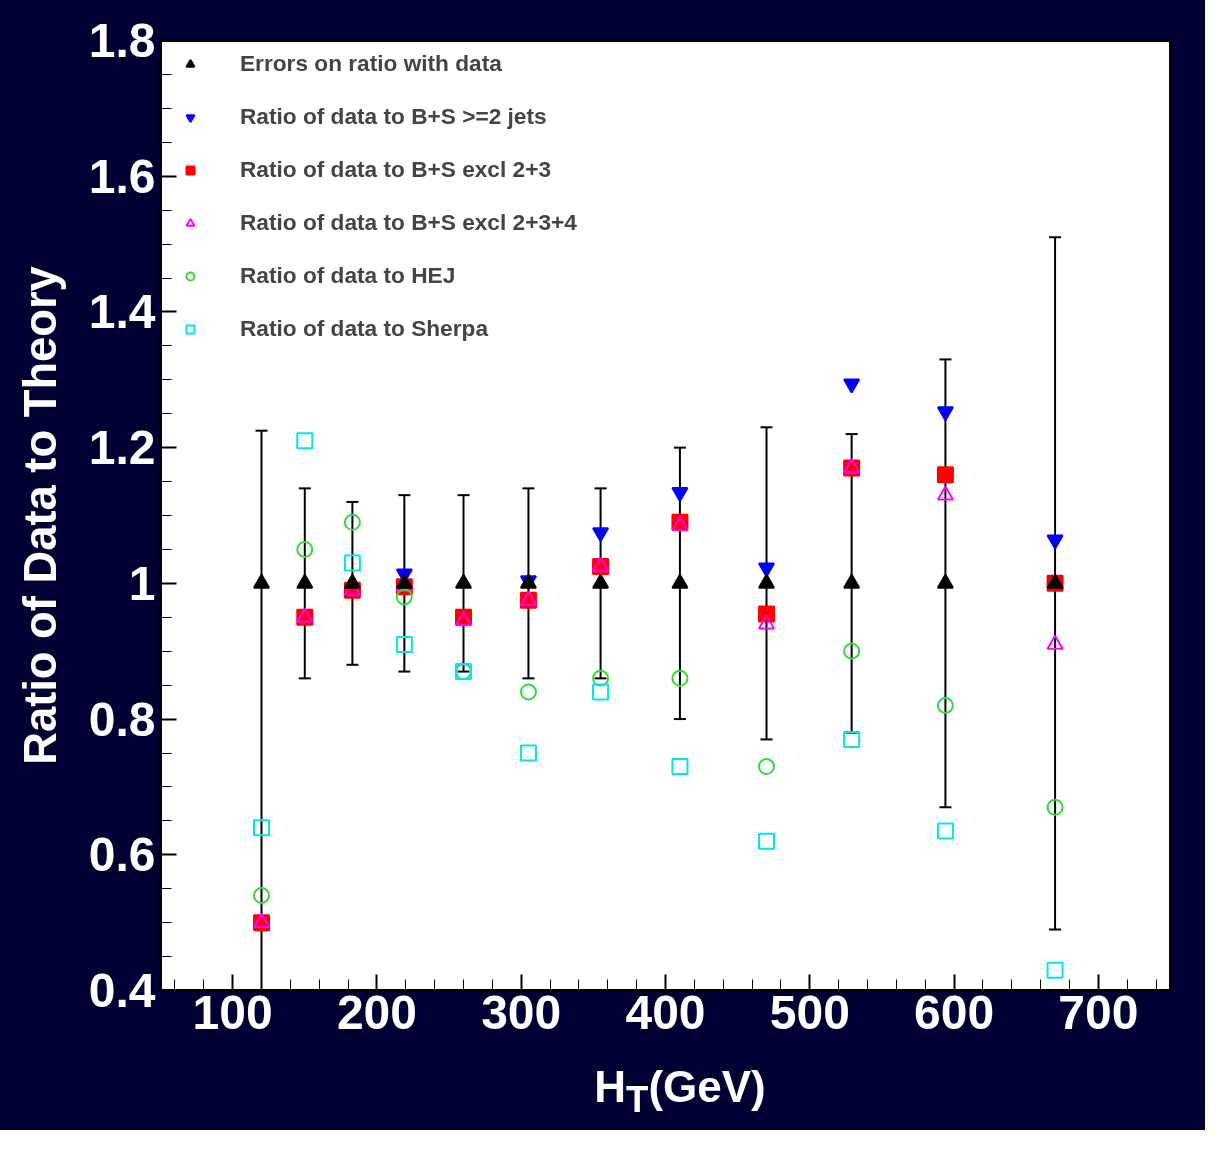 Image resolution: width=1223 pixels, height=1153 pixels. I want to click on x-axis-title: H$_{T}$(GeV), so click(680, 1092).